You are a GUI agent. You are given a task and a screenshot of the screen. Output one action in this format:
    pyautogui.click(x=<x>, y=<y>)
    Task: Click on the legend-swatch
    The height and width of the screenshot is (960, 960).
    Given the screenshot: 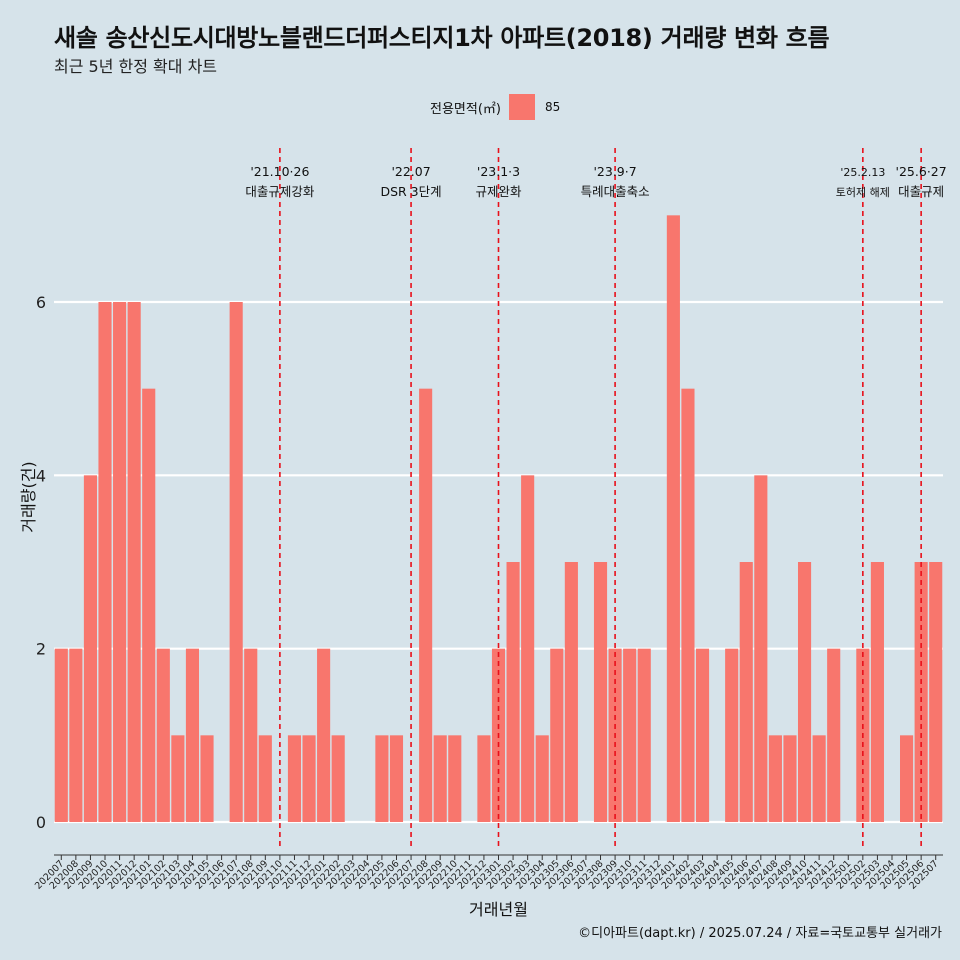 What is the action you would take?
    pyautogui.click(x=521, y=107)
    